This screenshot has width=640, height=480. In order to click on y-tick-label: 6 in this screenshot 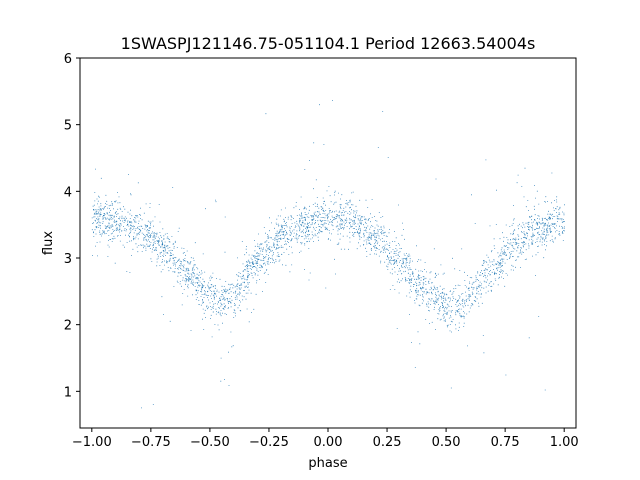, I will do `click(68, 59)`.